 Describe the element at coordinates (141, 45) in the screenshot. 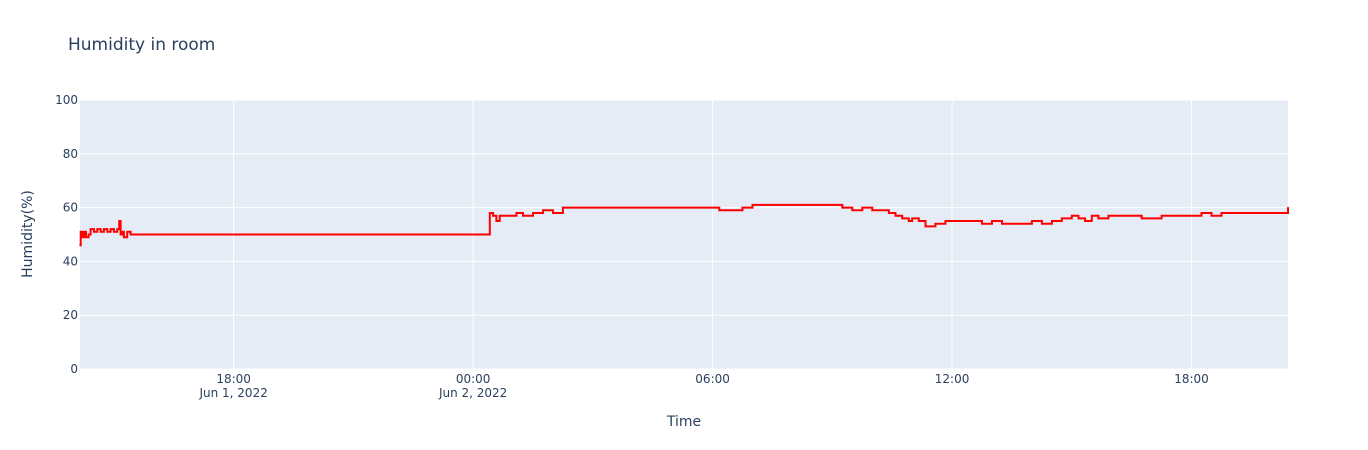

I see `chart-title: Humidity in room` at that location.